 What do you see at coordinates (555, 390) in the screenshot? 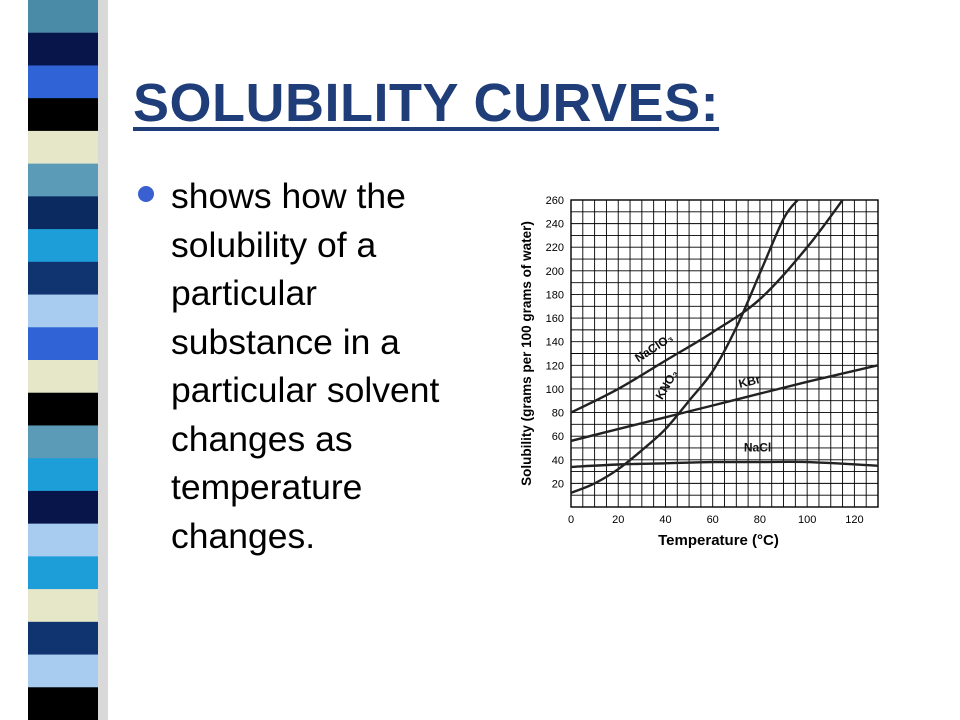
I see `y-tick-label: 100` at bounding box center [555, 390].